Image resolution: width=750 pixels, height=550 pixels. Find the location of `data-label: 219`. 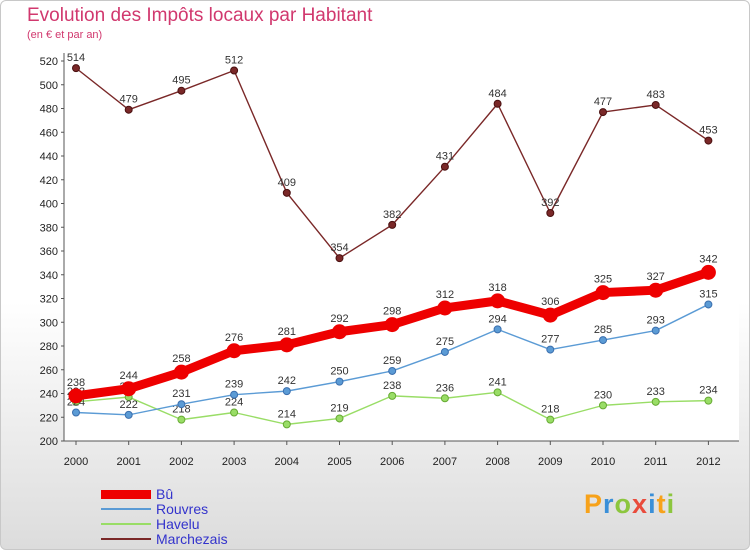

data-label: 219 is located at coordinates (339, 408).